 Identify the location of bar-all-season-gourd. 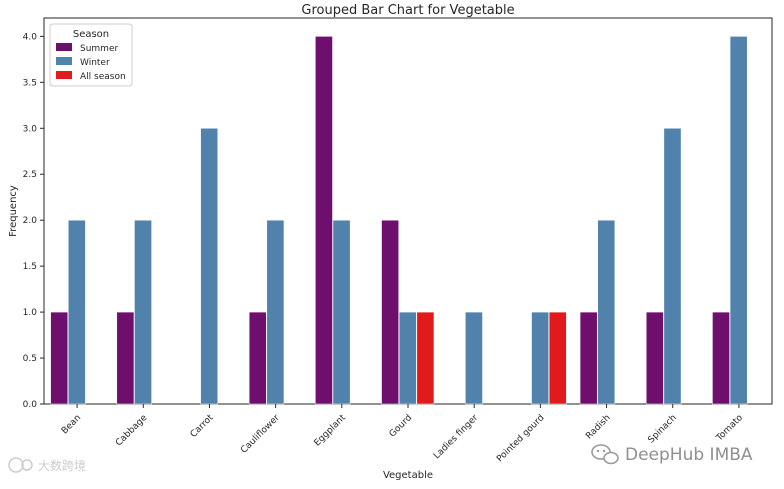
(425, 358).